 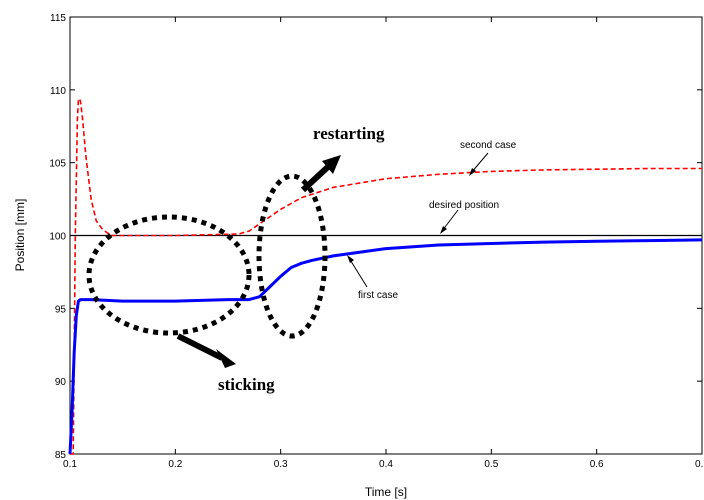 What do you see at coordinates (358, 272) in the screenshot?
I see `first-case-leader` at bounding box center [358, 272].